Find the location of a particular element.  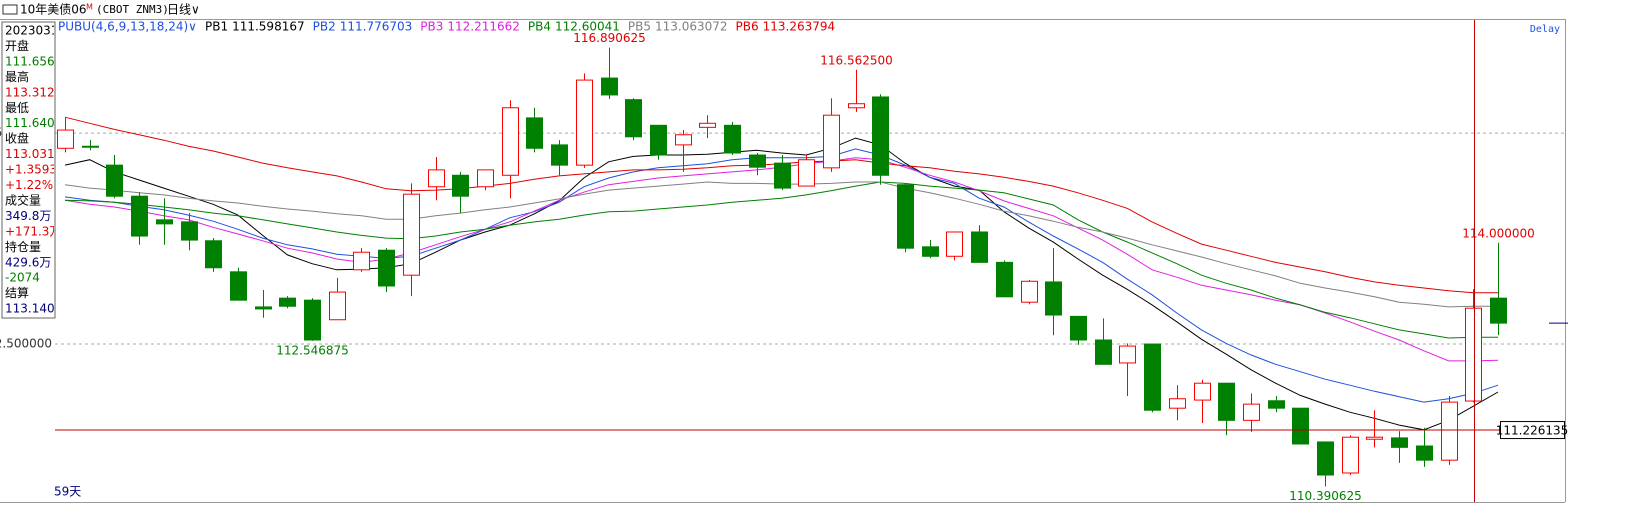

legend-value: 111.776703 is located at coordinates (376, 27).